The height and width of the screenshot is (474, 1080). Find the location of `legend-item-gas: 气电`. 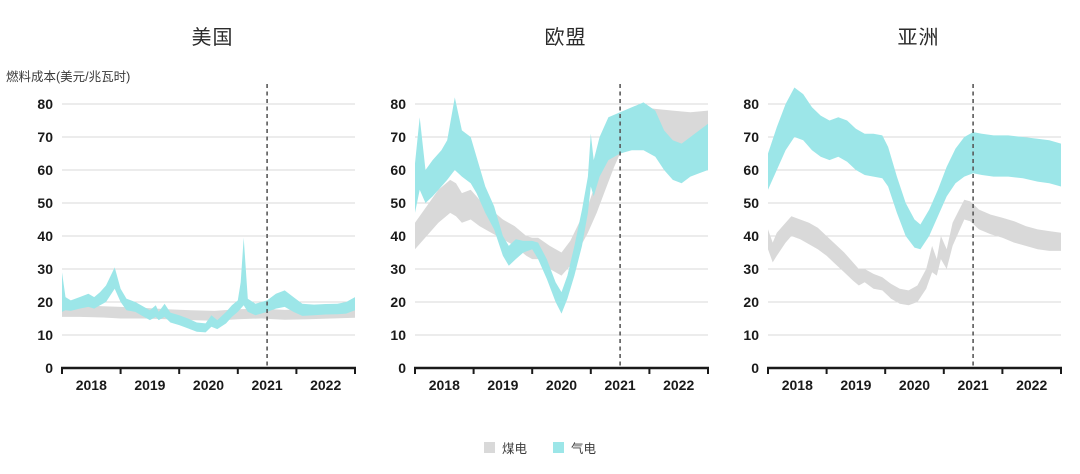

legend-item-gas: 气电 is located at coordinates (574, 447).